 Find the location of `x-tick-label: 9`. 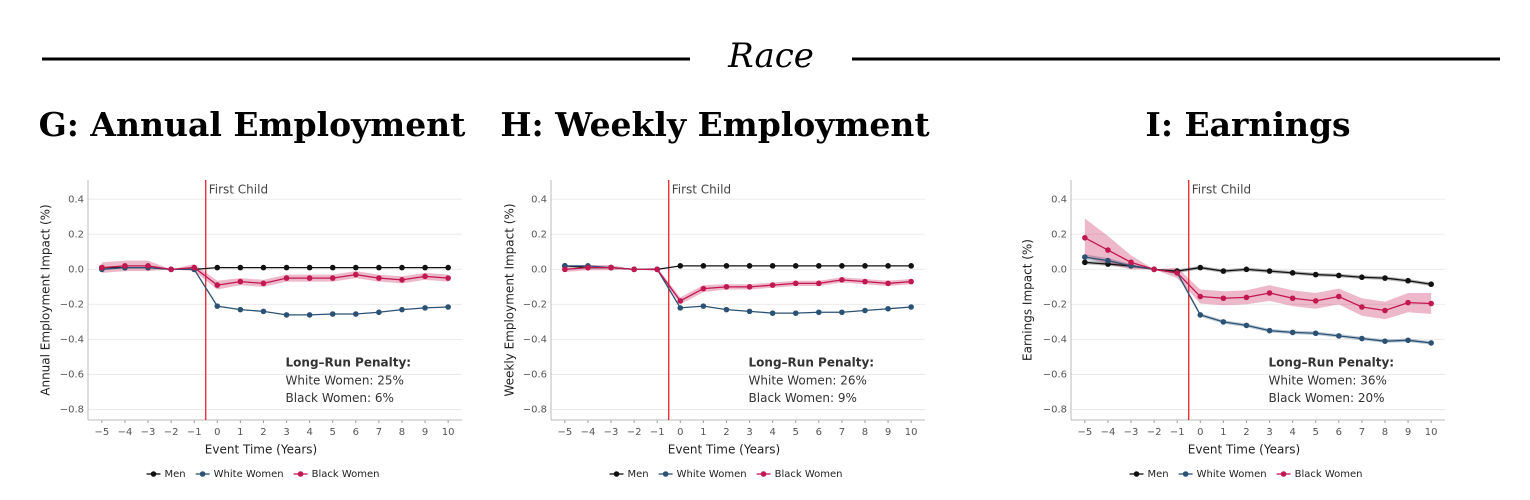

x-tick-label: 9 is located at coordinates (425, 432).